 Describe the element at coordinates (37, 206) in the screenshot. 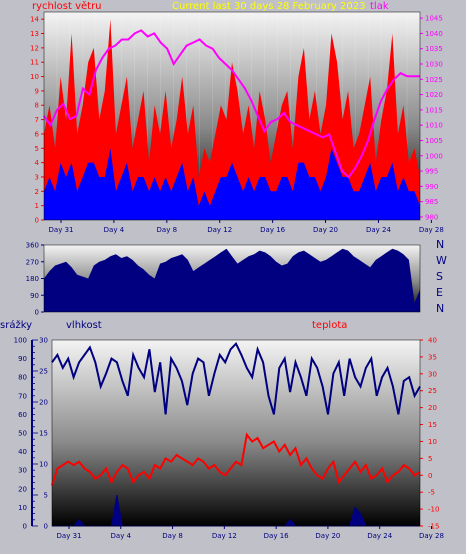

I see `wind-y-tick-label: 1` at that location.